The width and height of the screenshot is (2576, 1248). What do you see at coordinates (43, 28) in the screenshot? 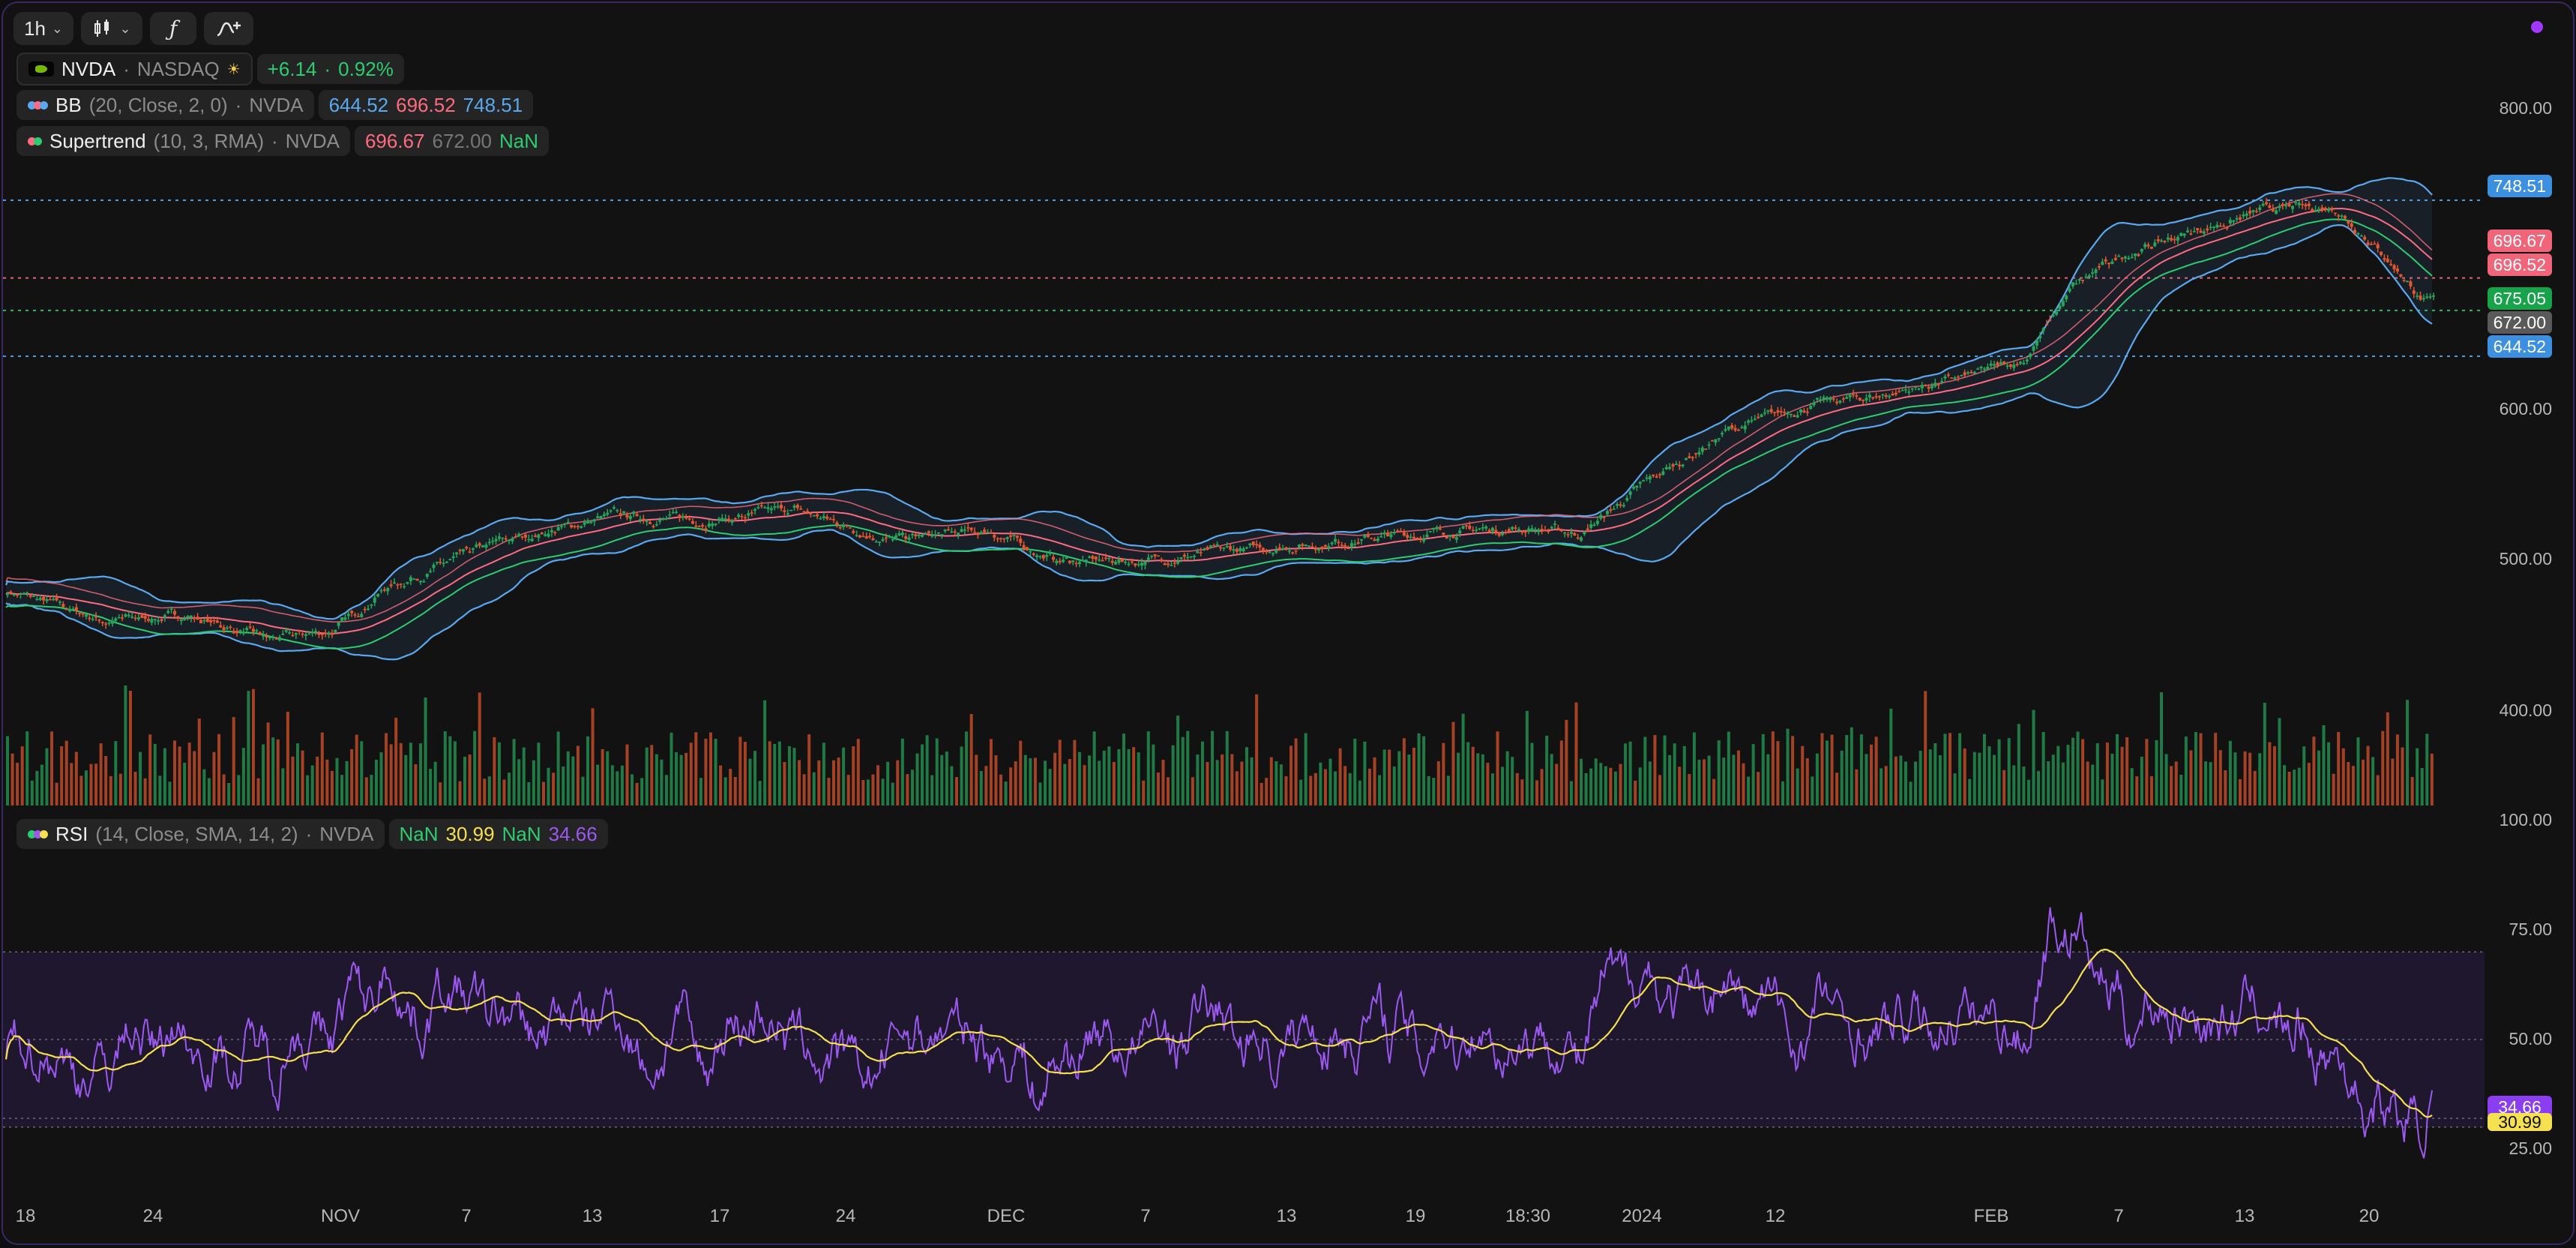
I see `interval-button: 1h ⌄` at bounding box center [43, 28].